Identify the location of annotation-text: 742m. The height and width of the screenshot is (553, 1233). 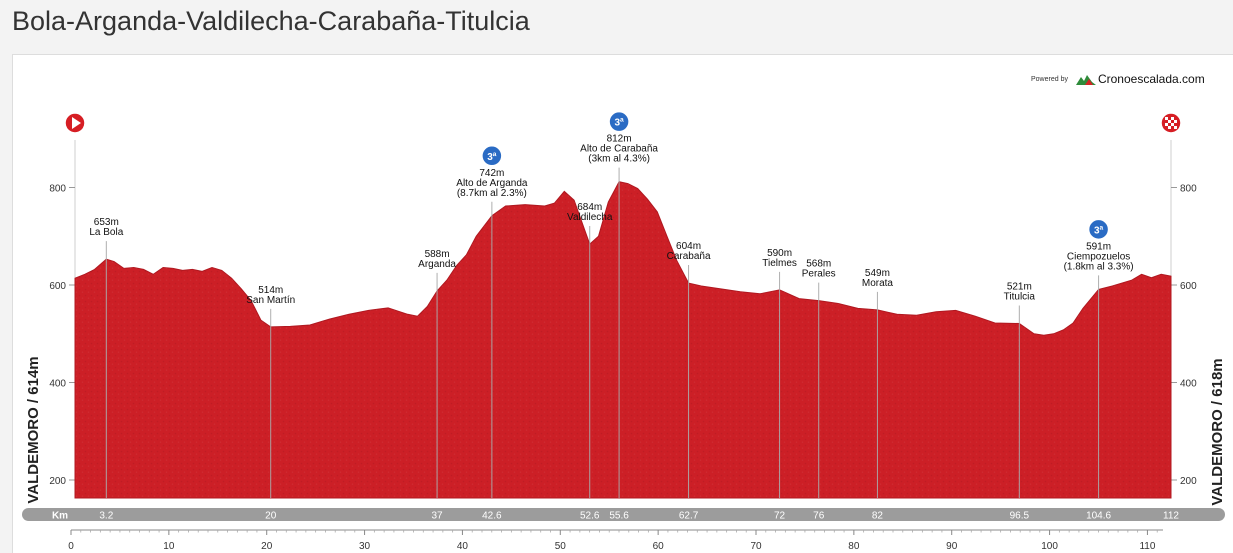
(491, 173).